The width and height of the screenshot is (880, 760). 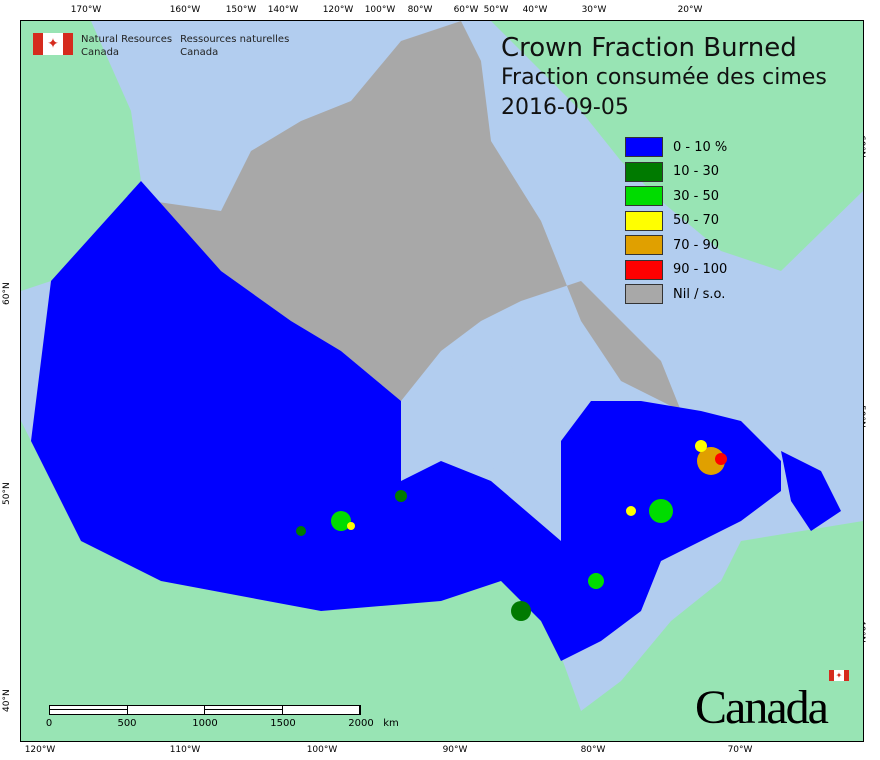 What do you see at coordinates (740, 750) in the screenshot?
I see `tick-bottom: 70°W` at bounding box center [740, 750].